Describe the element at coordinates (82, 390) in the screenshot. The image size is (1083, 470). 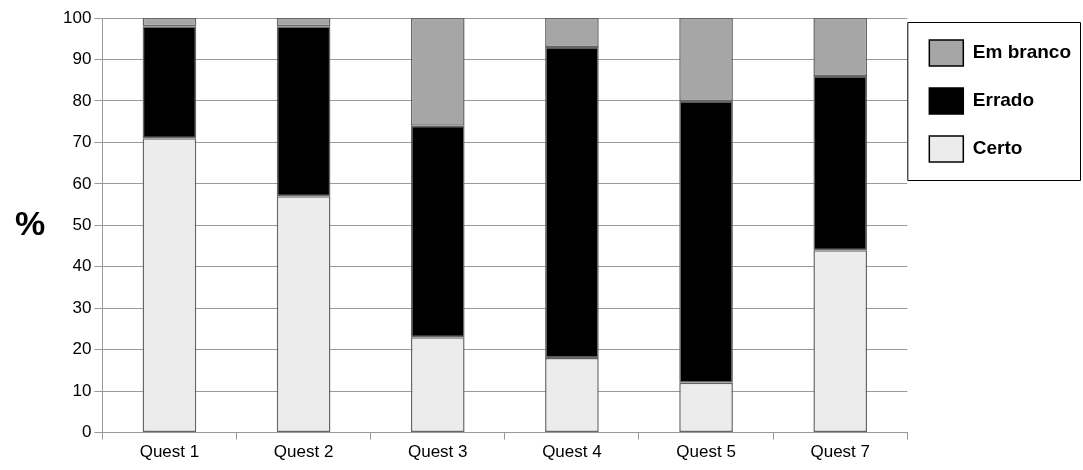
I see `y-tick-label: 10` at that location.